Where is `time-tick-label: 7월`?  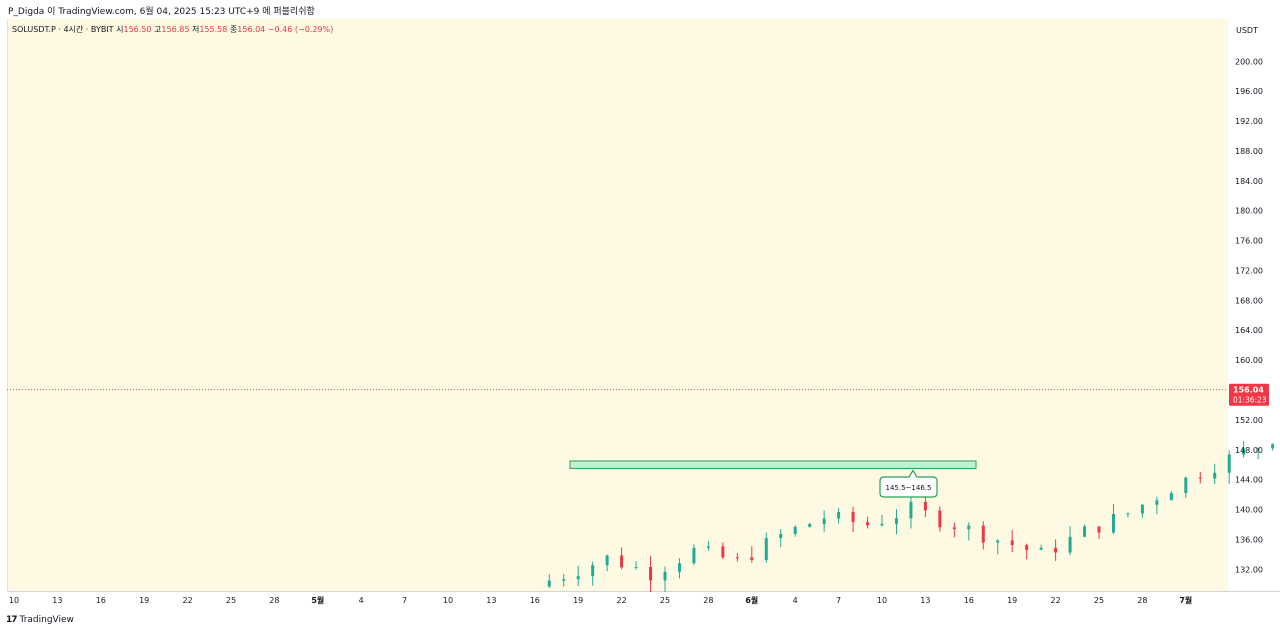
time-tick-label: 7월 is located at coordinates (1185, 600).